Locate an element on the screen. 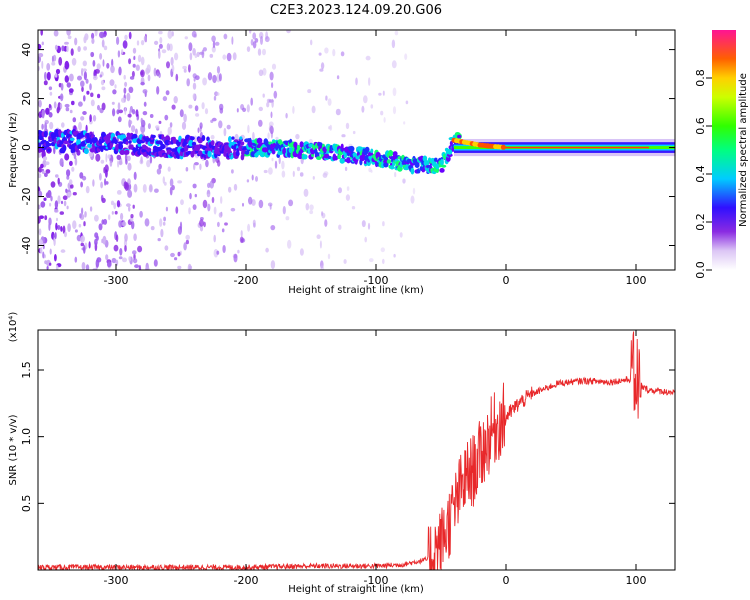  x-tick-label: -200 is located at coordinates (246, 280).